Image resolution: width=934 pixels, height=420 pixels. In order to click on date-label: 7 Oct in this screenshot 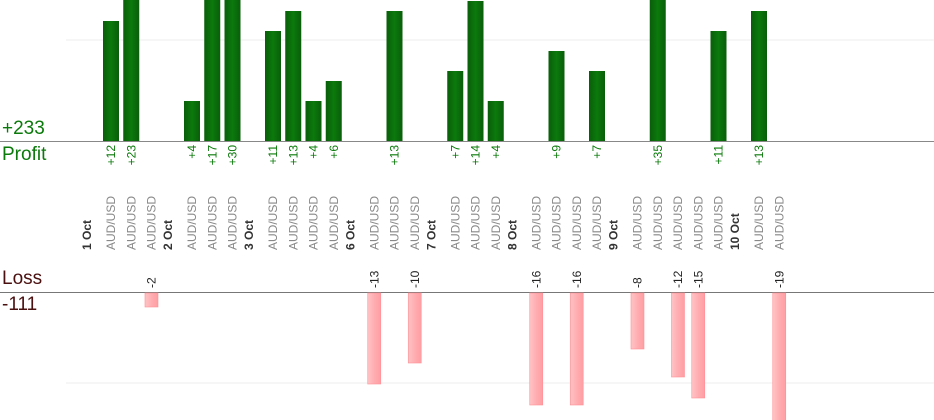, I will do `click(431, 235)`.